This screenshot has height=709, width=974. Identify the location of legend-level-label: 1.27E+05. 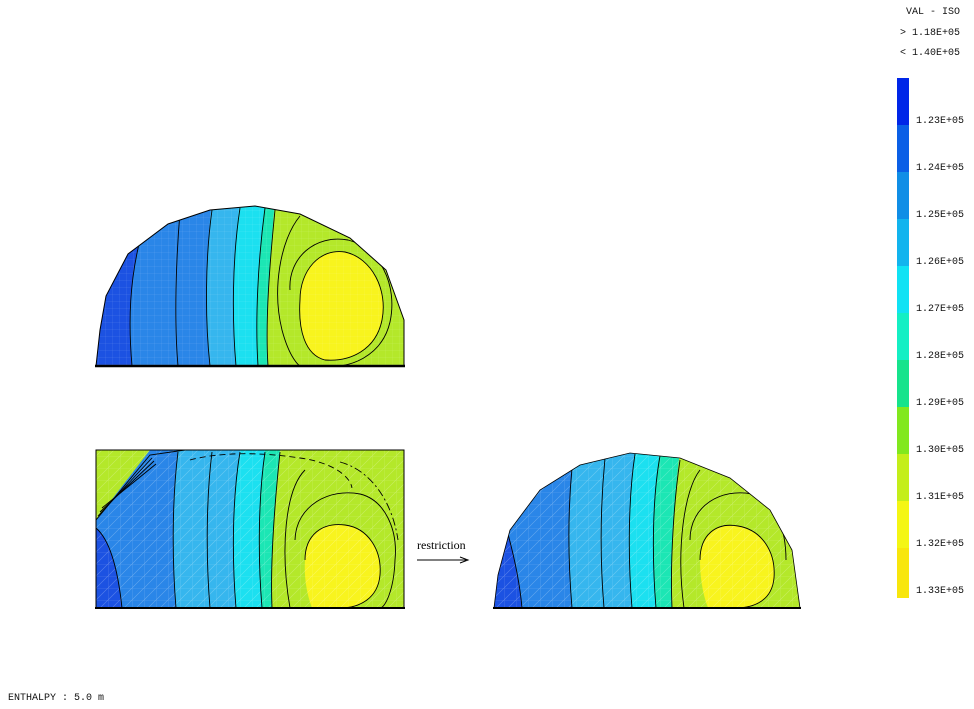
(940, 309).